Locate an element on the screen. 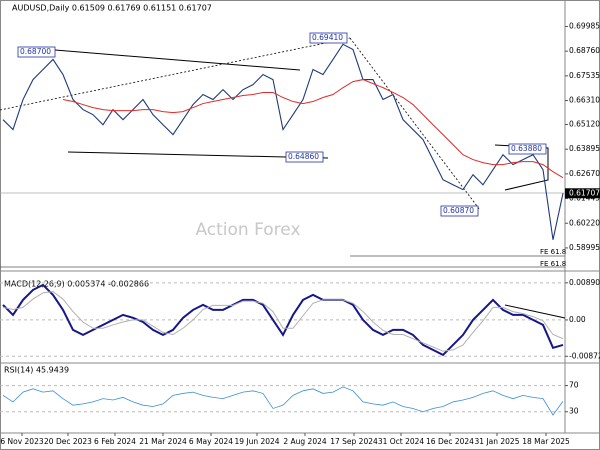  x-tick-label: 20 Dec 2023 is located at coordinates (68, 441).